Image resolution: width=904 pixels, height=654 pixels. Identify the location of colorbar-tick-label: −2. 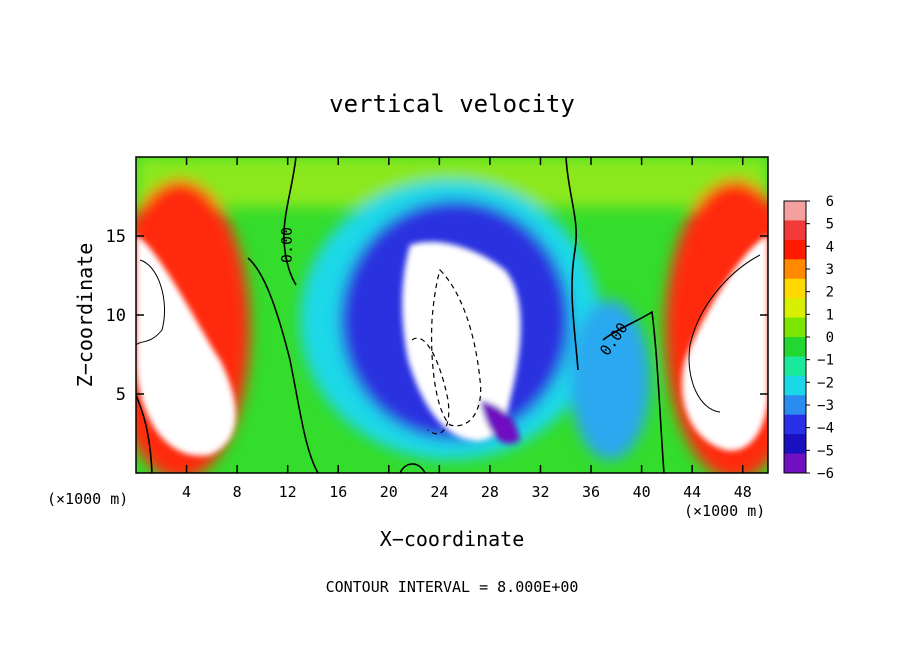
(825, 383).